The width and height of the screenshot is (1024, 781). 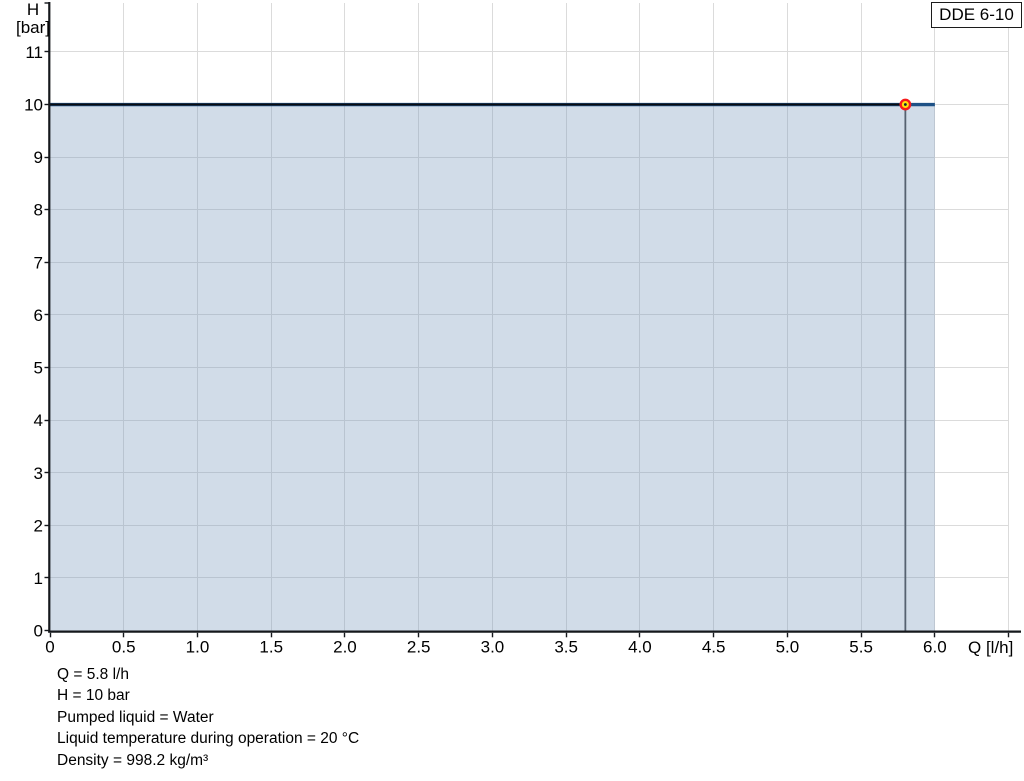 What do you see at coordinates (133, 760) in the screenshot?
I see `info-line-density: Density = 998.2 kg/m³` at bounding box center [133, 760].